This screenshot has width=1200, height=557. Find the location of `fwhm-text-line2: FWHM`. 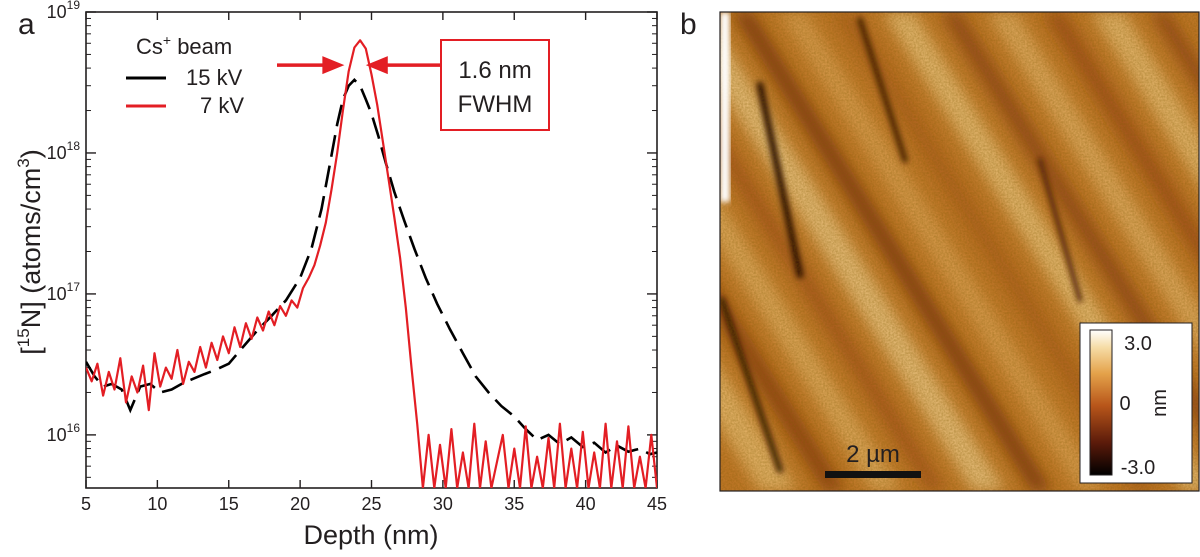

fwhm-text-line2: FWHM is located at coordinates (495, 104).